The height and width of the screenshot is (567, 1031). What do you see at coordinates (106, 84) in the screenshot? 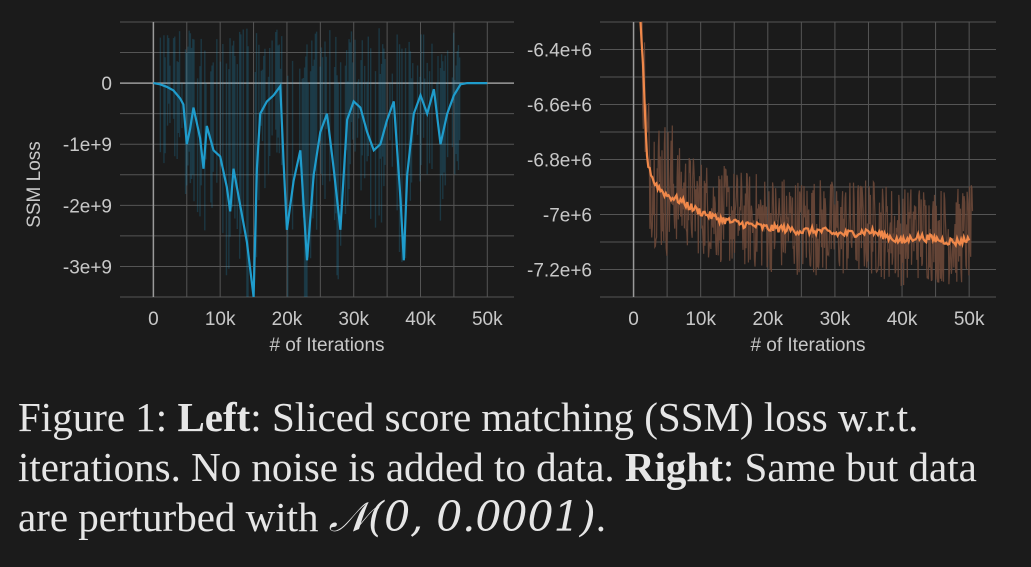
I see `y-tick-label: 0` at bounding box center [106, 84].